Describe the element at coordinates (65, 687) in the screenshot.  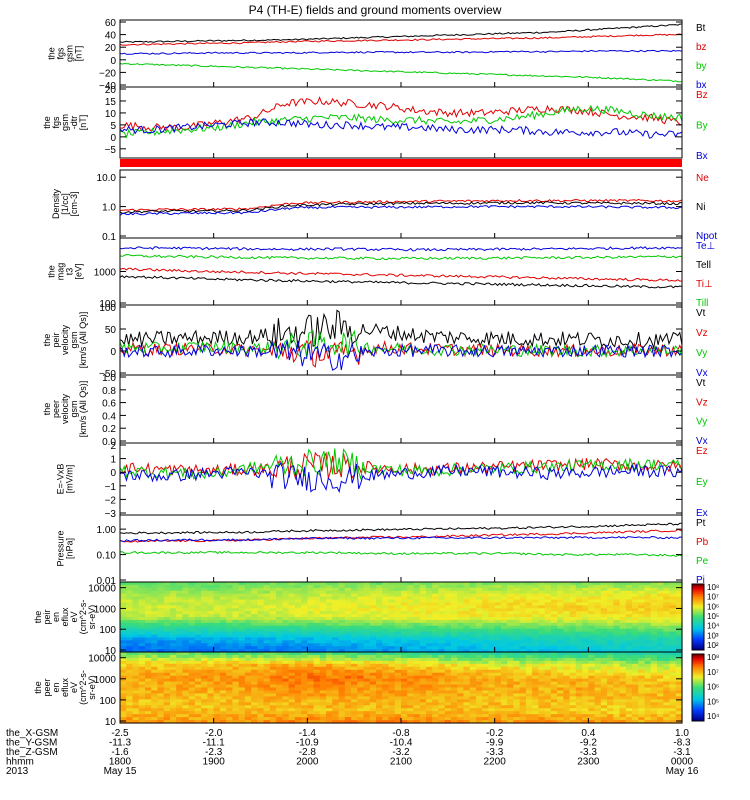
I see `peer-energy-flux-ylabel-line-3: eflux` at that location.